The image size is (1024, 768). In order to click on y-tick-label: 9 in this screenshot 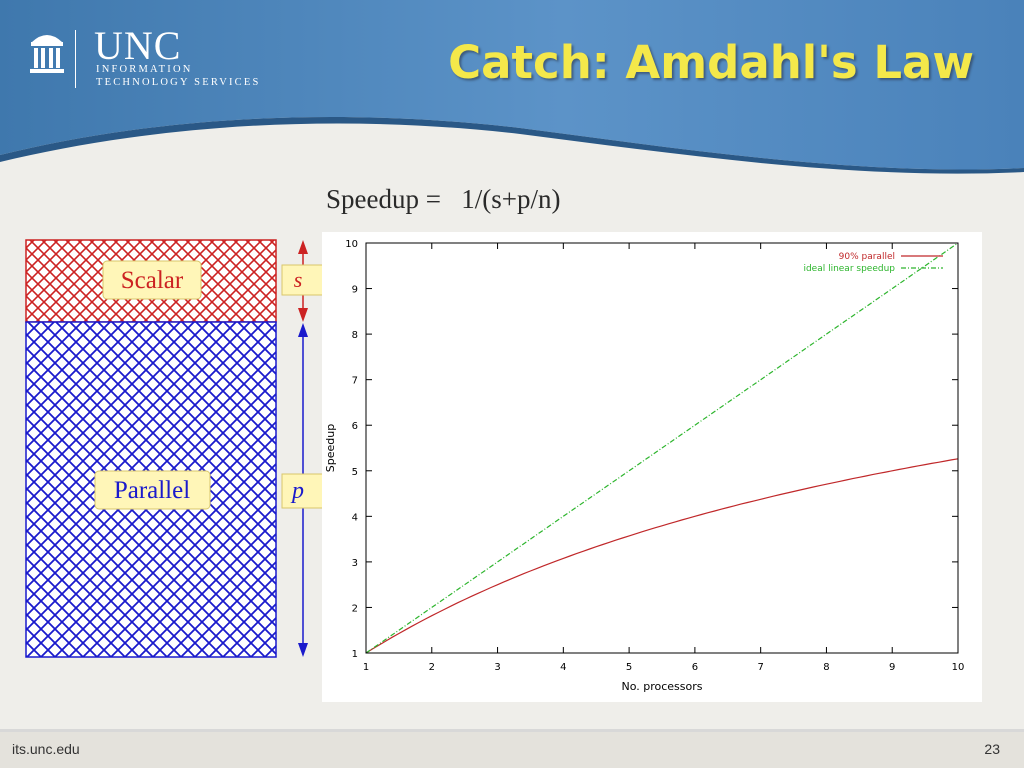, I will do `click(355, 290)`.